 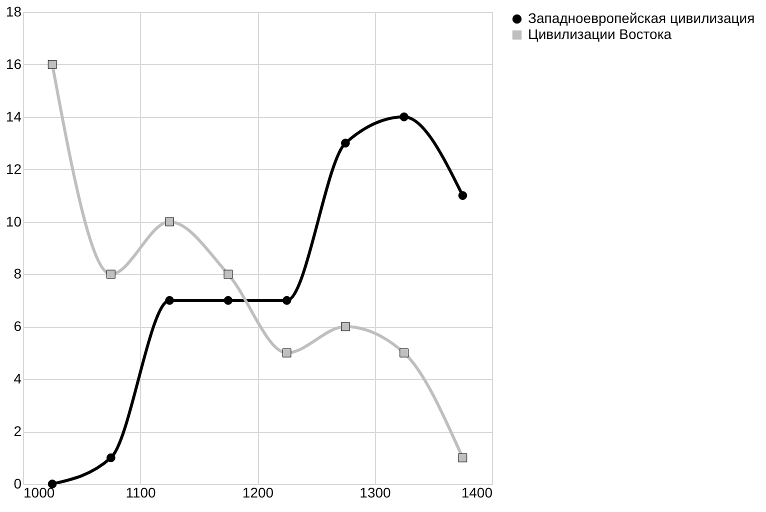 I want to click on y-tick-label: 8, so click(x=18, y=274).